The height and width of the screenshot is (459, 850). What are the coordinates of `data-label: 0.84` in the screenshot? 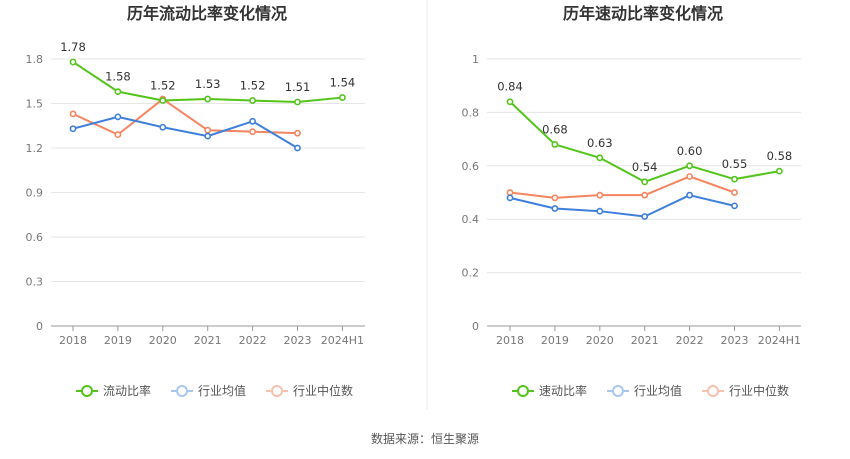 It's located at (510, 87).